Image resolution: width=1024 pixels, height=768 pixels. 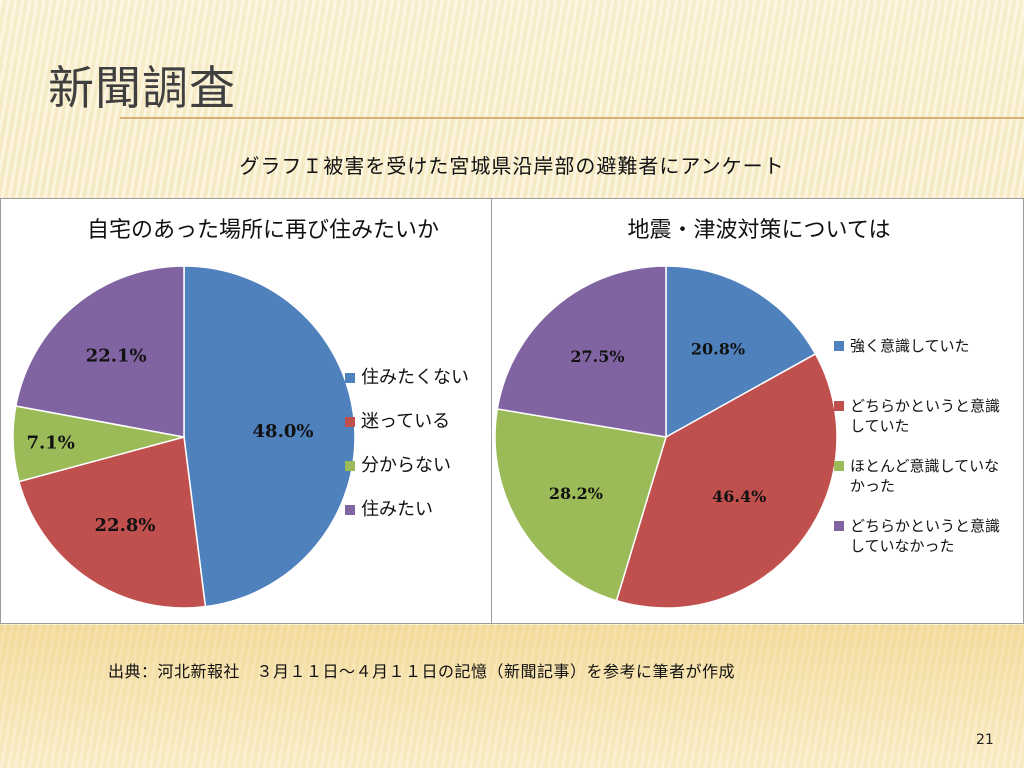 I want to click on legend-label: 住みたくない, so click(x=415, y=377).